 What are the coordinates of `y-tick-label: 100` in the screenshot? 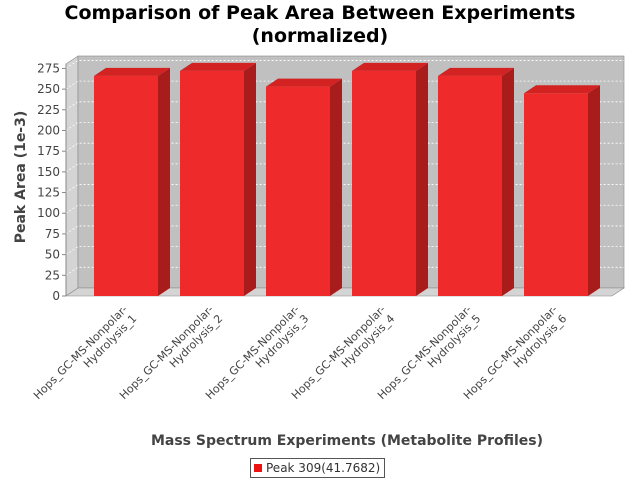 It's located at (48, 213).